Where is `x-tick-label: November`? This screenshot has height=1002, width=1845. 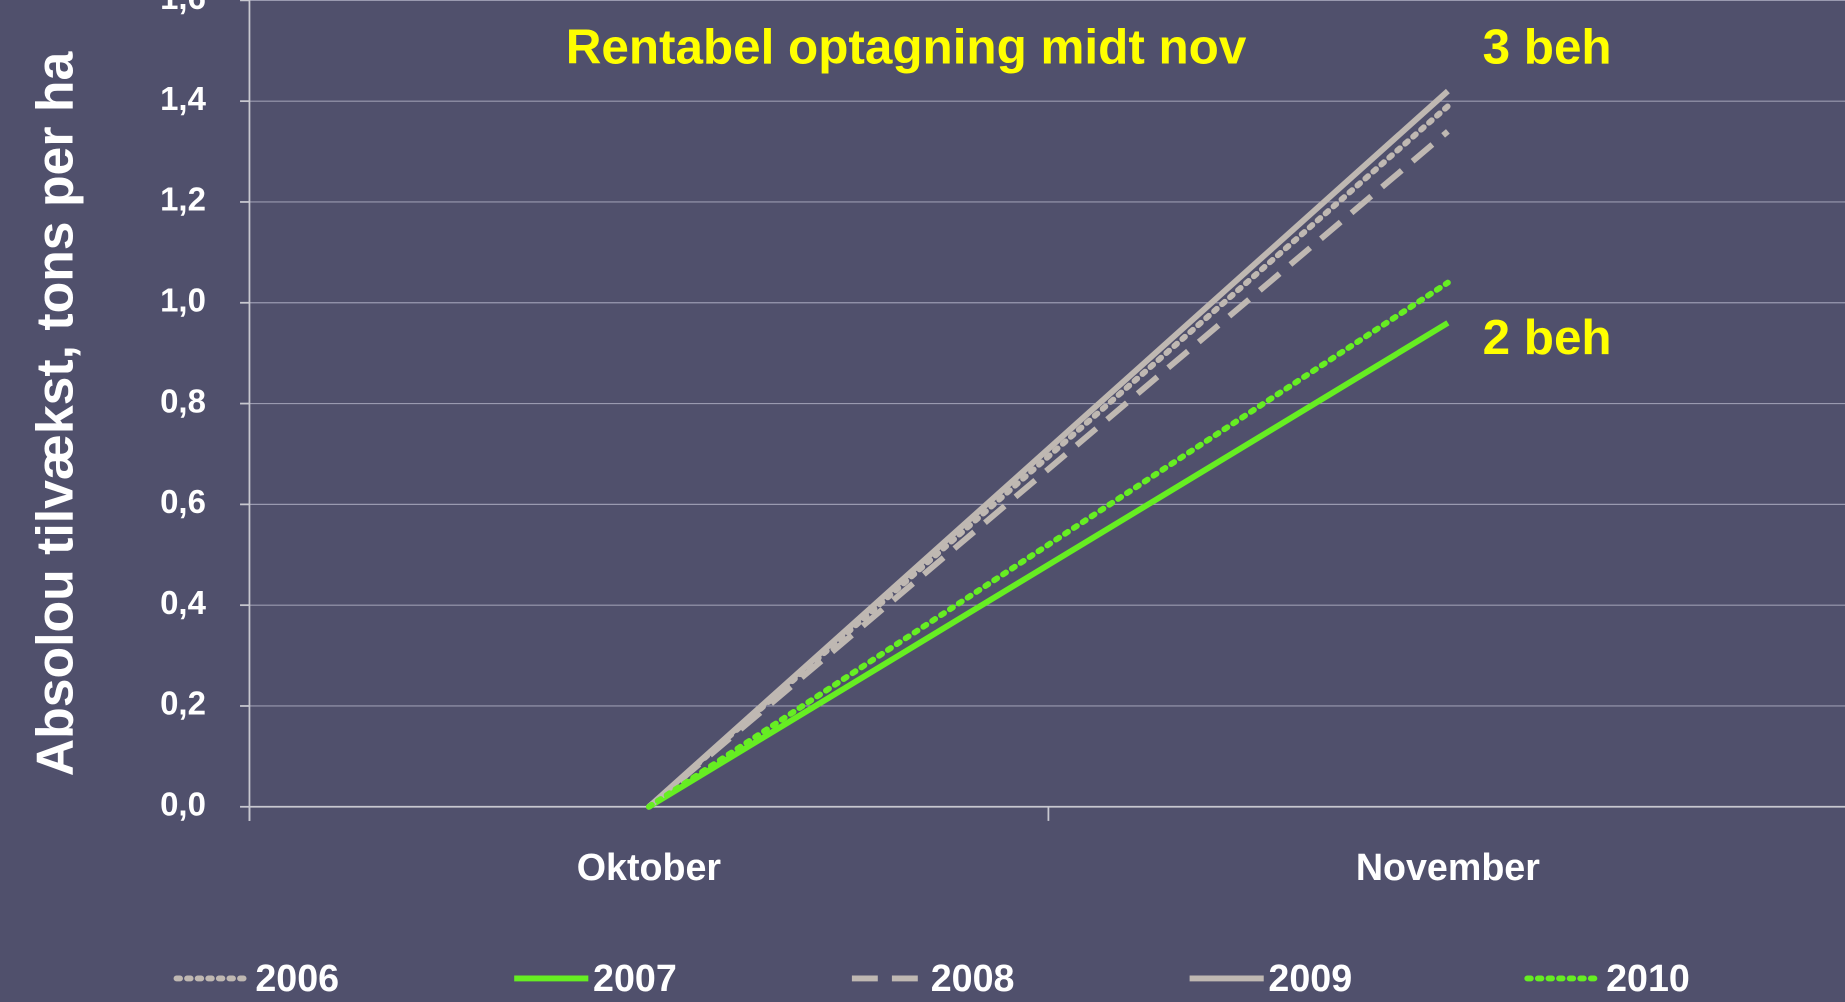 x-tick-label: November is located at coordinates (1448, 867).